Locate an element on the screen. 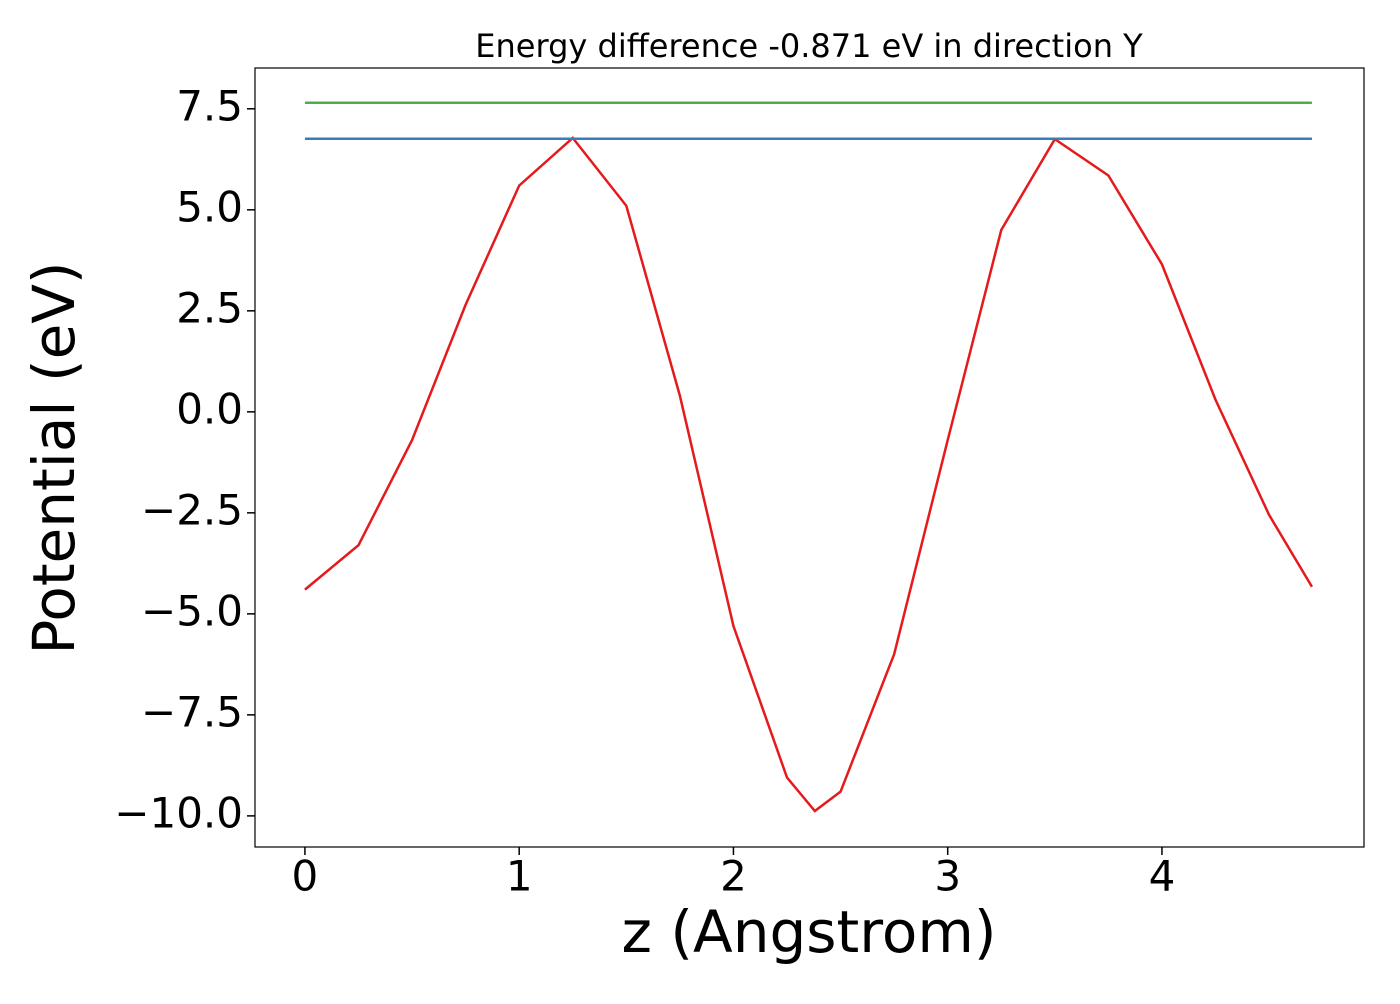  y-tick-label: −10.0 is located at coordinates (178, 812).